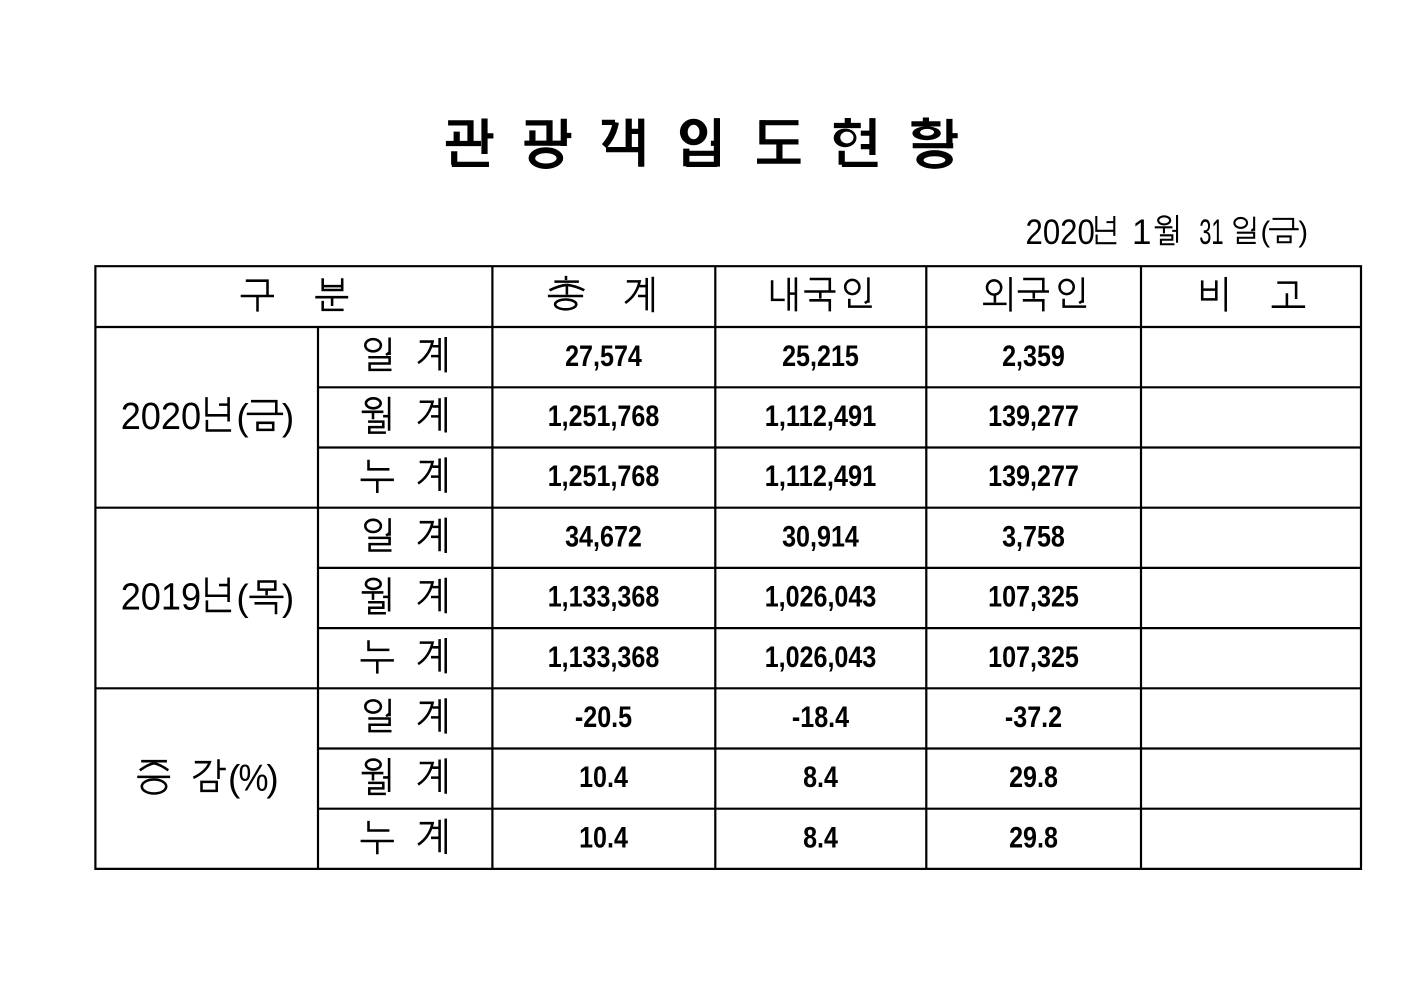 Image resolution: width=1403 pixels, height=992 pixels. Describe the element at coordinates (603, 356) in the screenshot. I see `svg-text: 27,574` at that location.